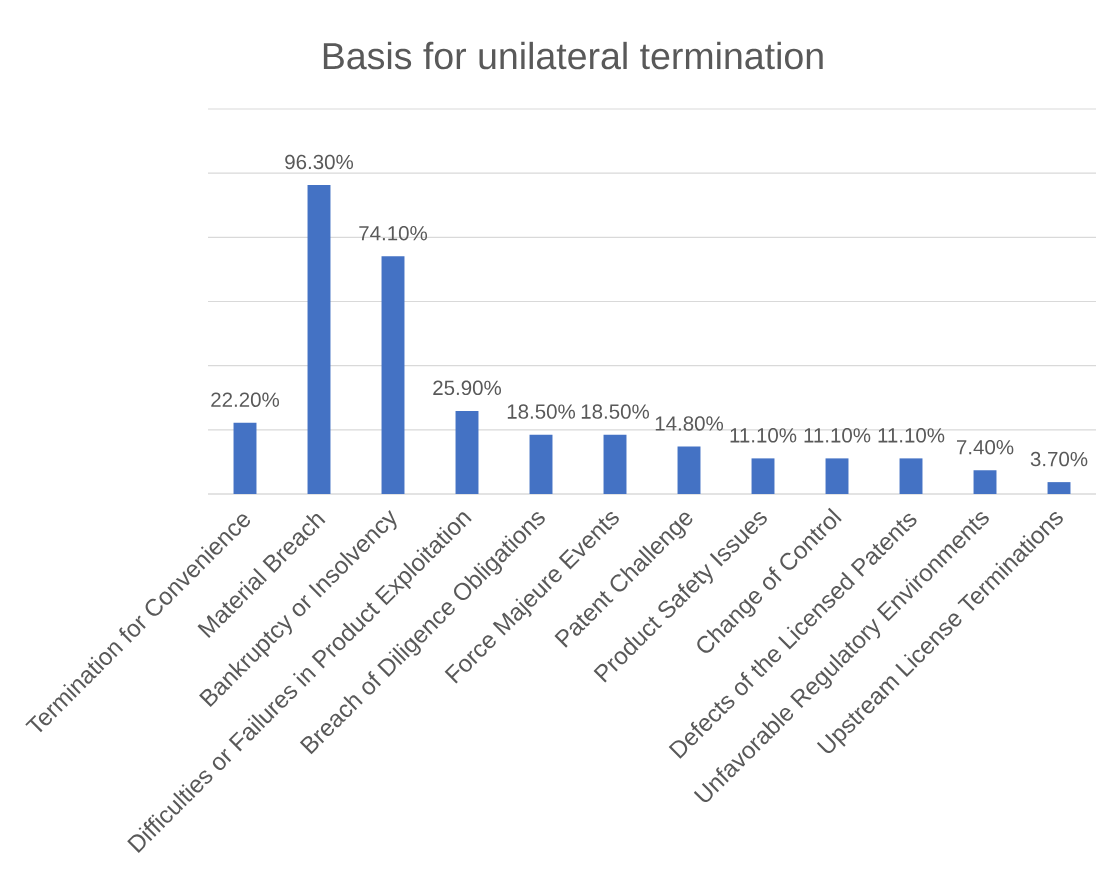 Image resolution: width=1113 pixels, height=873 pixels. What do you see at coordinates (985, 447) in the screenshot?
I see `data-label: 7.40%` at bounding box center [985, 447].